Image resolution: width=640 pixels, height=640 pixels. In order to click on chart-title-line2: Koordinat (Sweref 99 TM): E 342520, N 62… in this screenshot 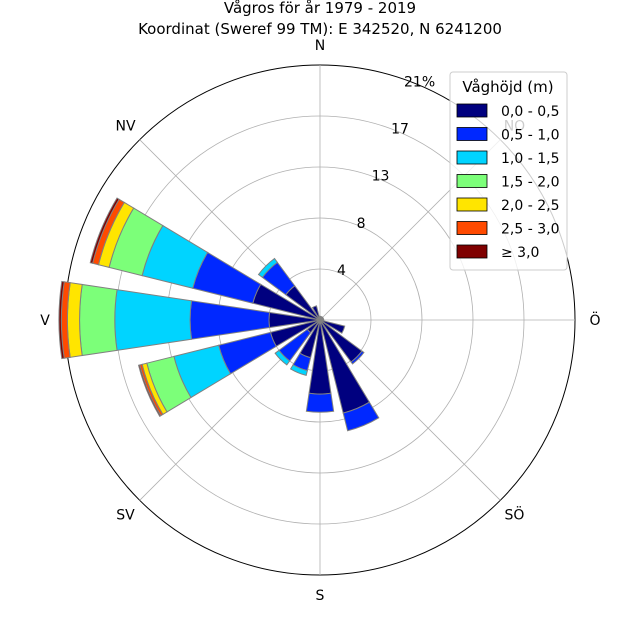, I will do `click(320, 29)`.